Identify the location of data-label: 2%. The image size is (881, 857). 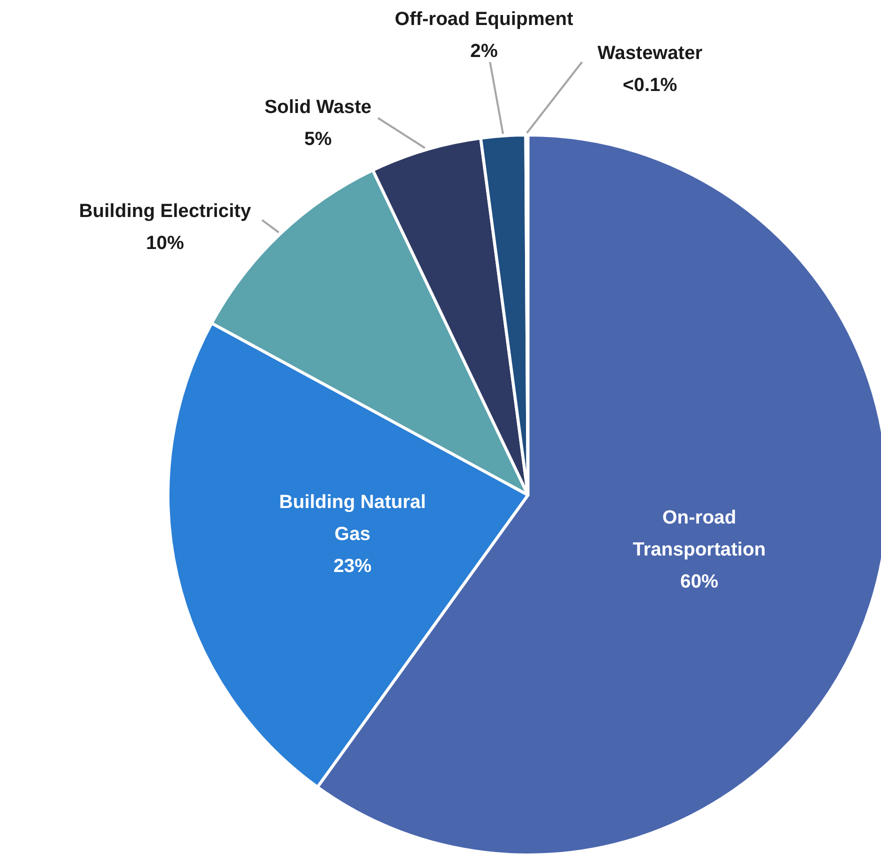
(484, 51).